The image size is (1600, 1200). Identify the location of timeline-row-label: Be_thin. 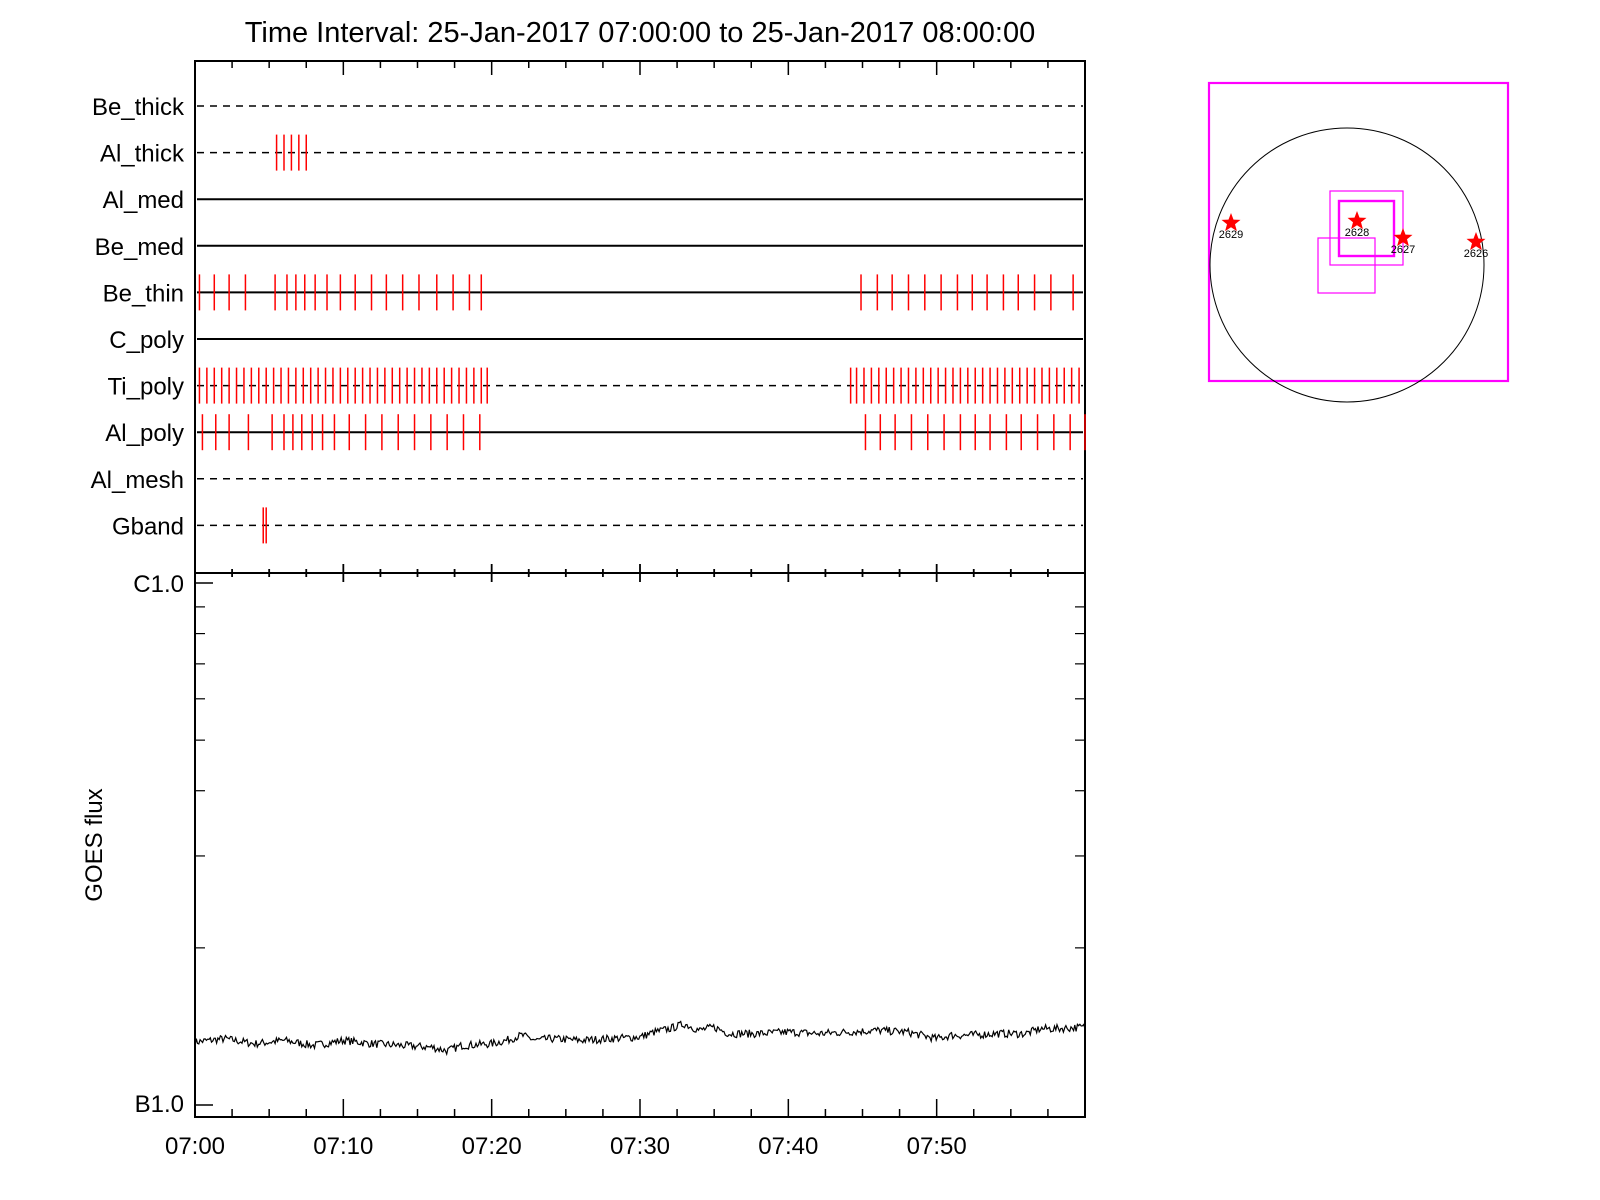
(143, 293).